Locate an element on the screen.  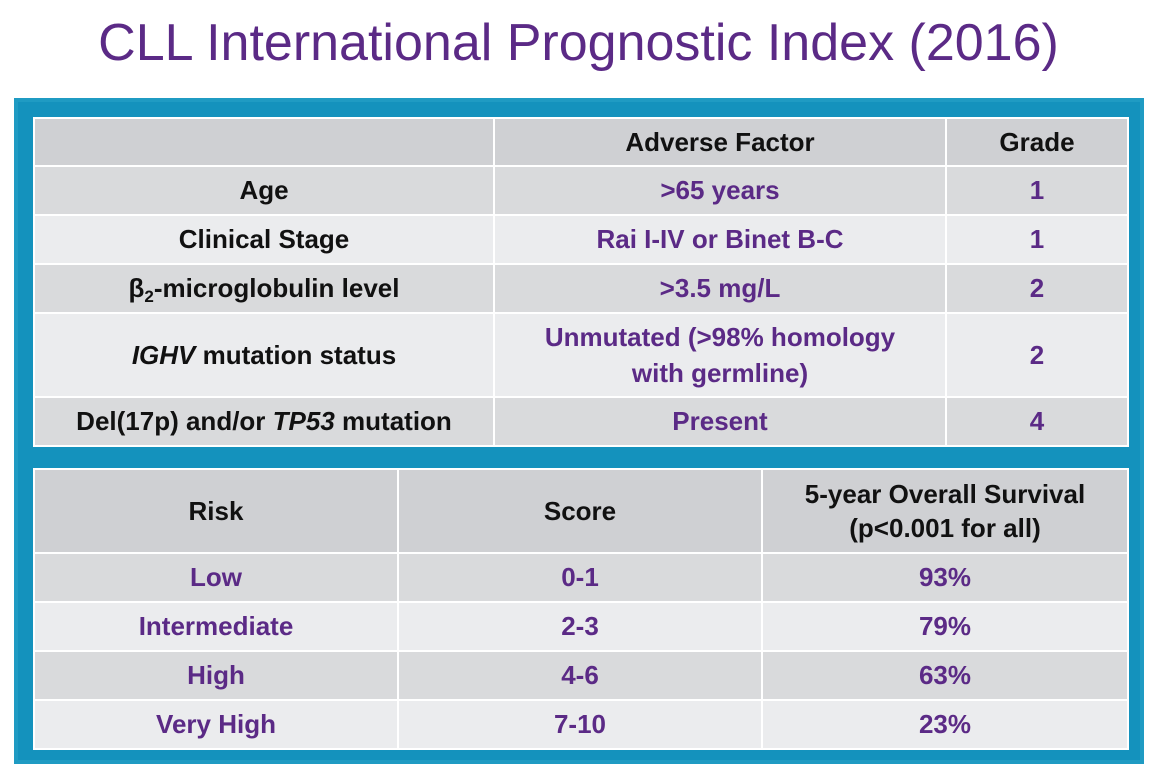
factor-cell: IGHV mutation status is located at coordinates (264, 355).